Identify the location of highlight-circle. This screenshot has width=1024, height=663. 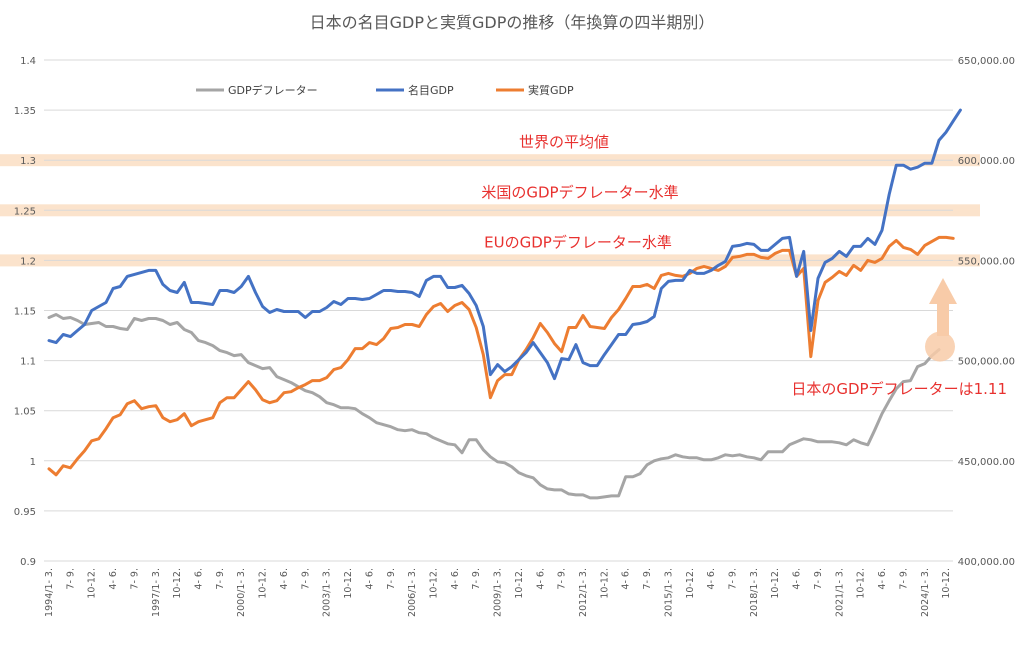
(940, 346).